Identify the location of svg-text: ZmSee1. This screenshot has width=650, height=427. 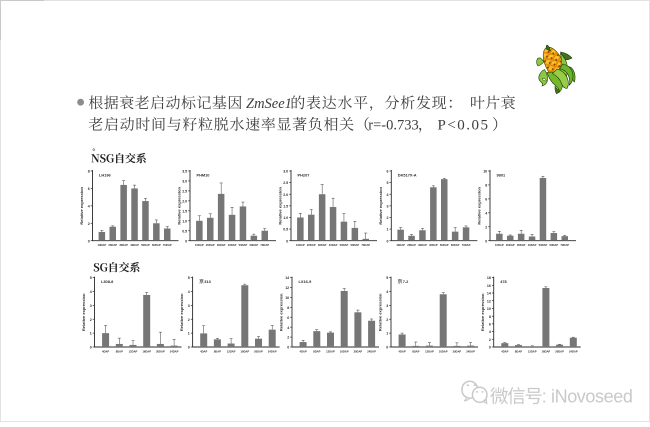
(269, 104).